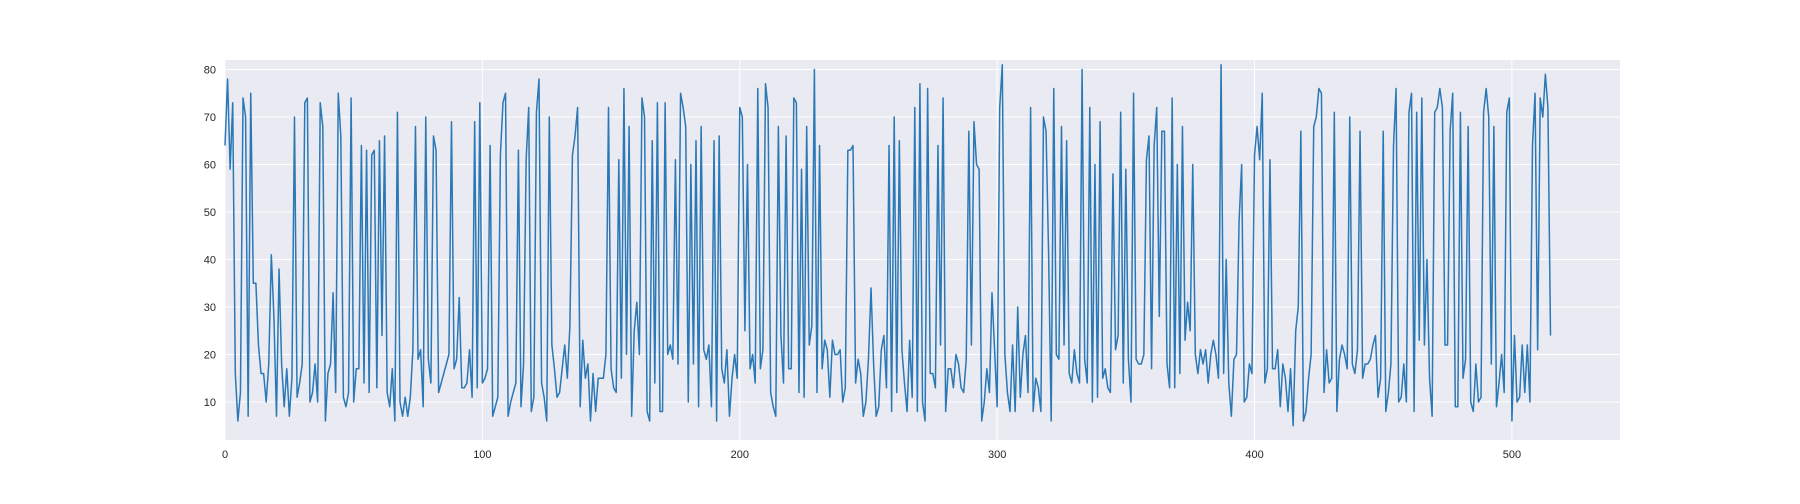  I want to click on y-tick-label: 10, so click(210, 403).